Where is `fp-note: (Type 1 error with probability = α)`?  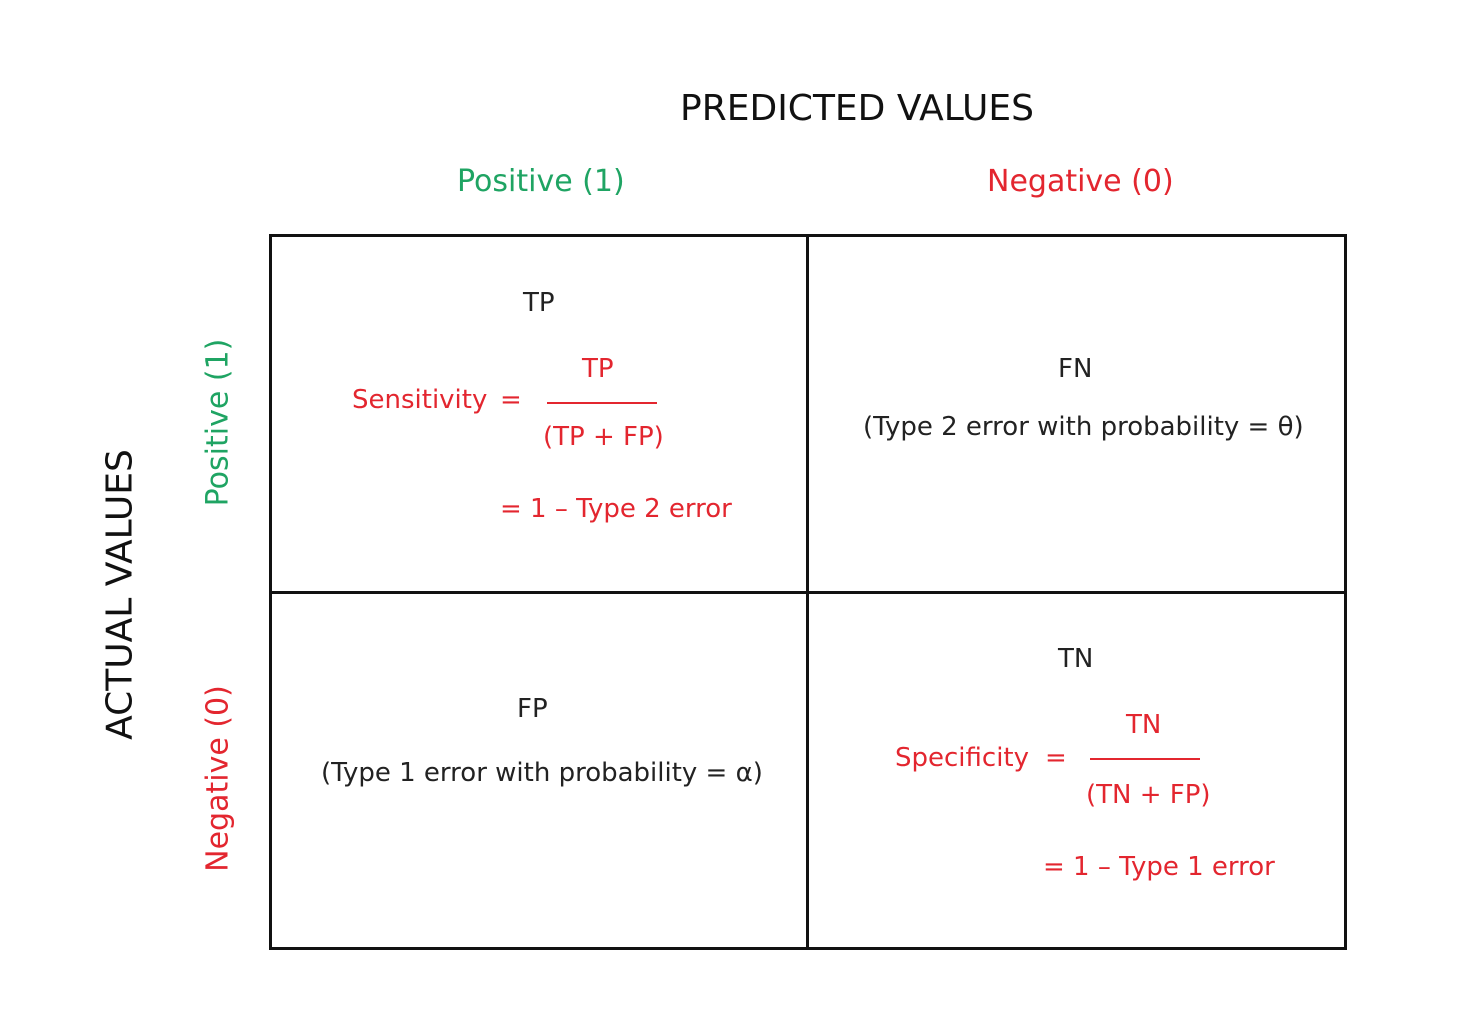
fp-note: (Type 1 error with probability = α) is located at coordinates (542, 773).